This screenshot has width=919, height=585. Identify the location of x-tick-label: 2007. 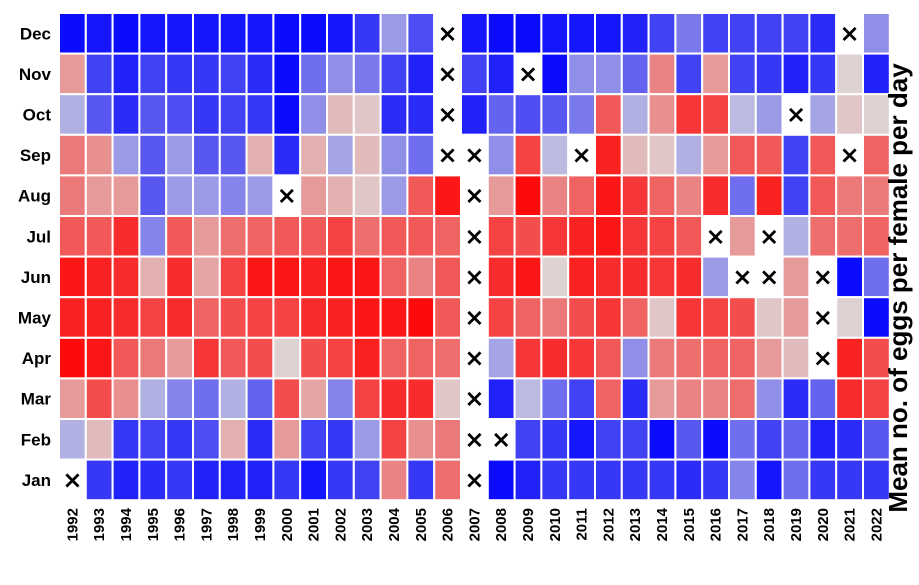
(474, 524).